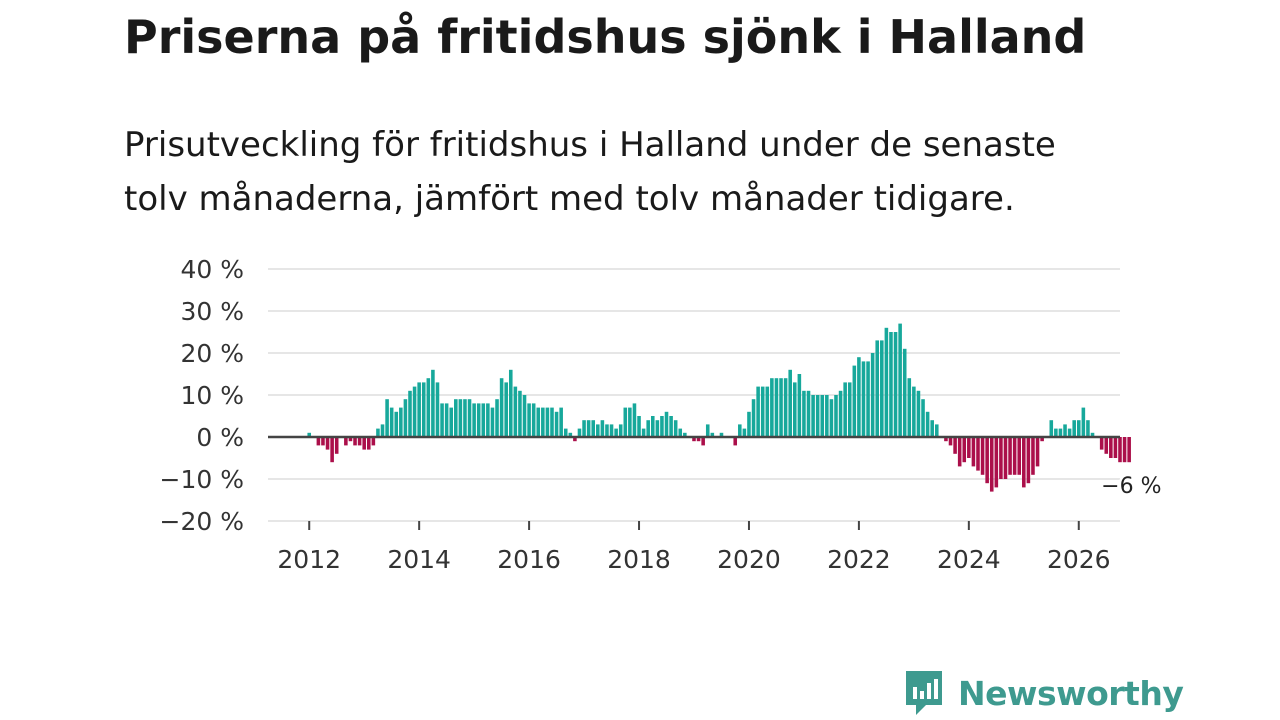  Describe the element at coordinates (694, 547) in the screenshot. I see `x-axis: 2012 2014 2016 2018 2020 2022 2024 2026` at that location.